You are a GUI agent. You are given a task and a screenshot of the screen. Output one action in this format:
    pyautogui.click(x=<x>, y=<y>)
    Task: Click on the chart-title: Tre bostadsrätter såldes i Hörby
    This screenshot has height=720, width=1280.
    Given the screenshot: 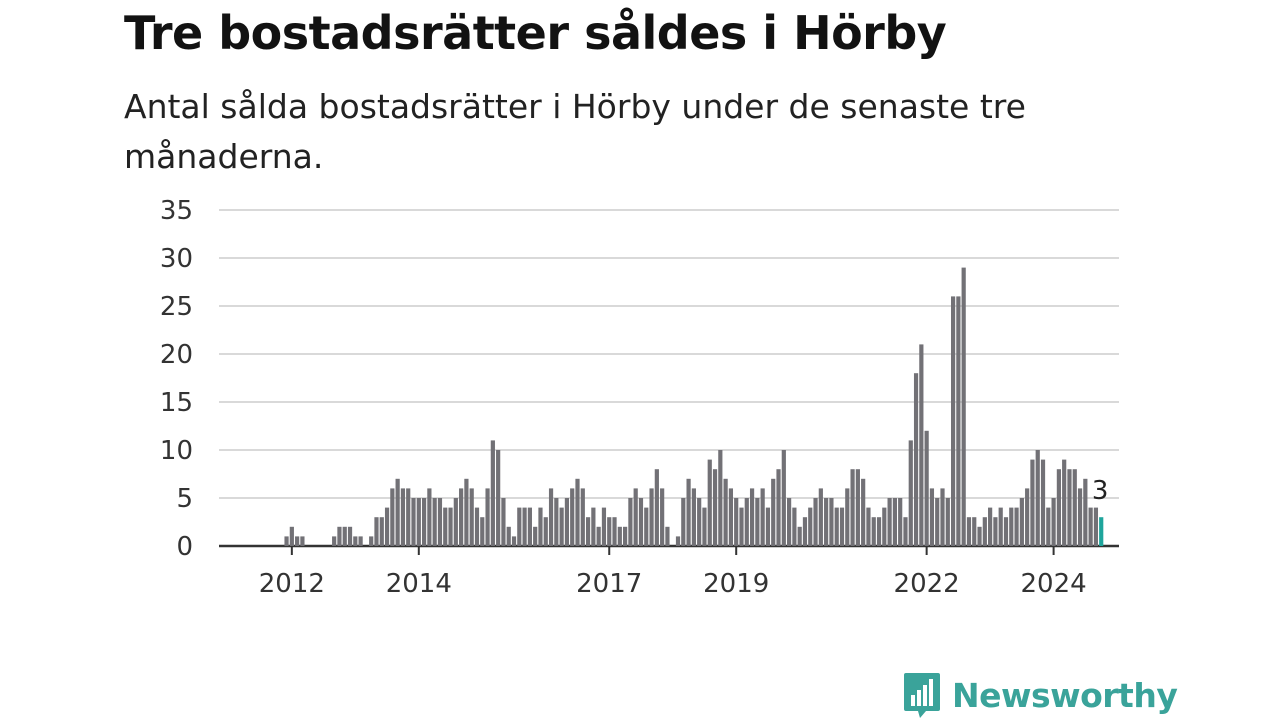 What is the action you would take?
    pyautogui.click(x=535, y=33)
    